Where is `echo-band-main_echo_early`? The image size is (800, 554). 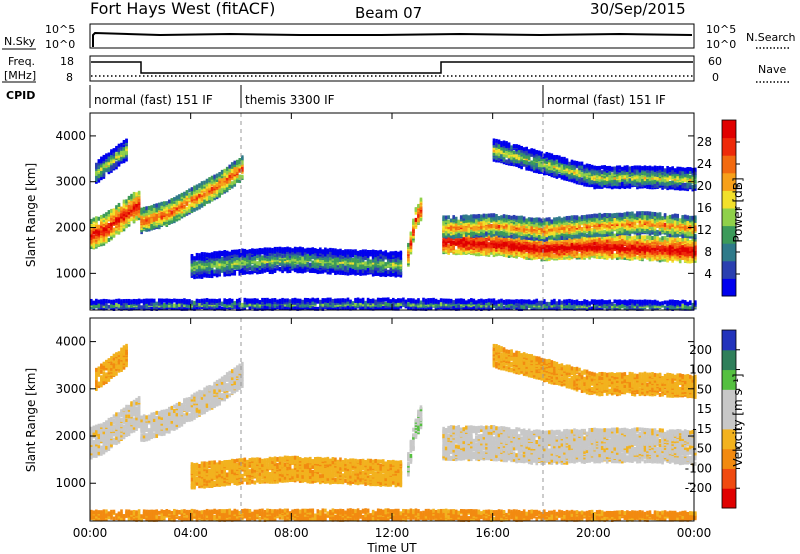
echo-band-main_echo_early is located at coordinates (115, 220).